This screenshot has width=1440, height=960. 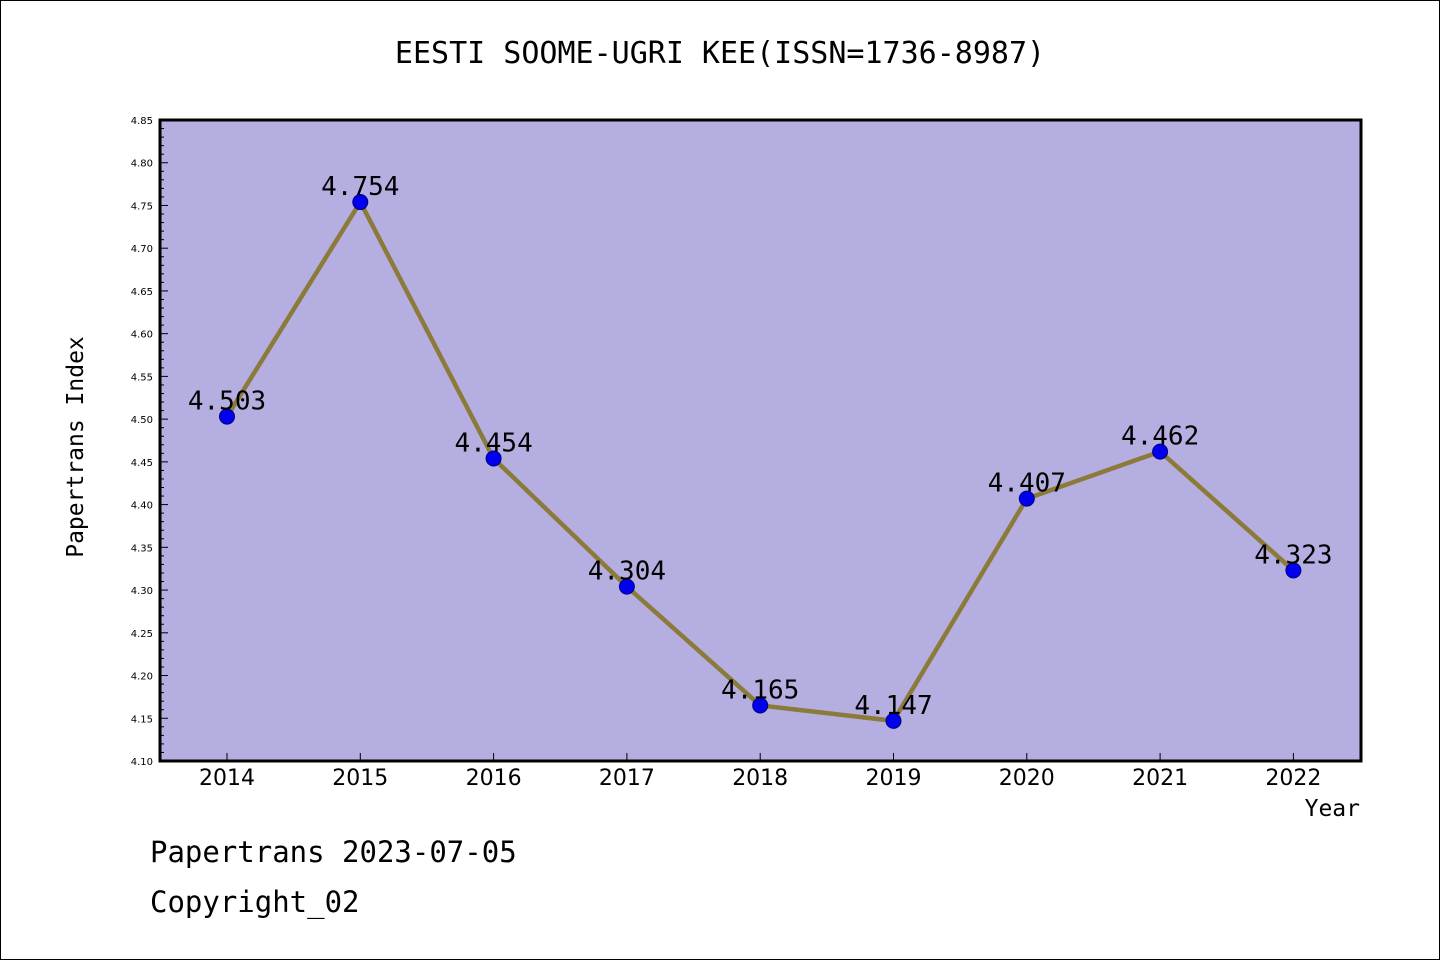 What do you see at coordinates (142, 591) in the screenshot?
I see `y-tick-label: 4.30` at bounding box center [142, 591].